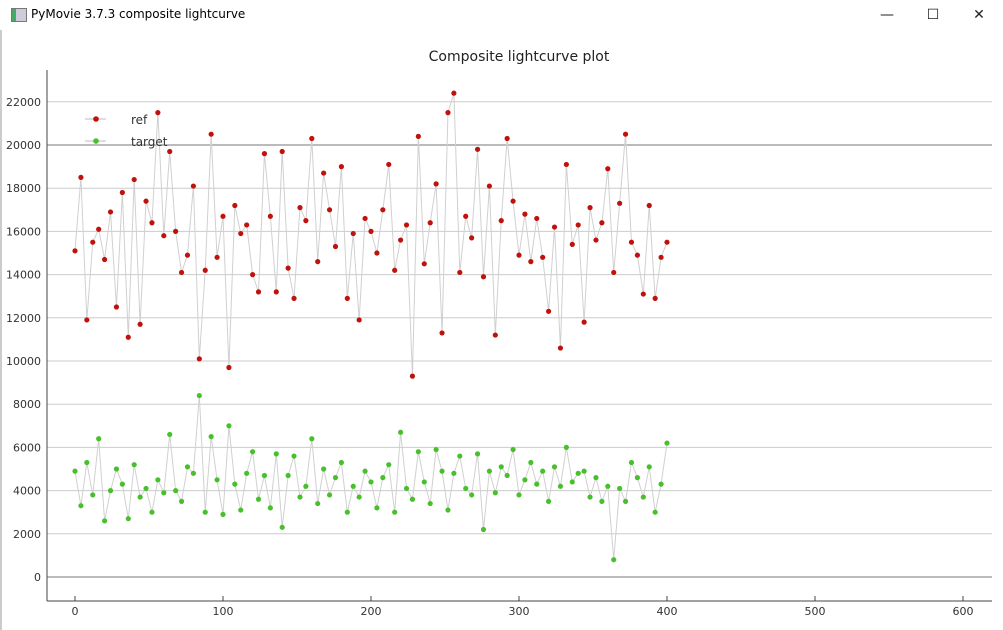  Describe the element at coordinates (519, 611) in the screenshot. I see `x-tick-label: 300` at that location.